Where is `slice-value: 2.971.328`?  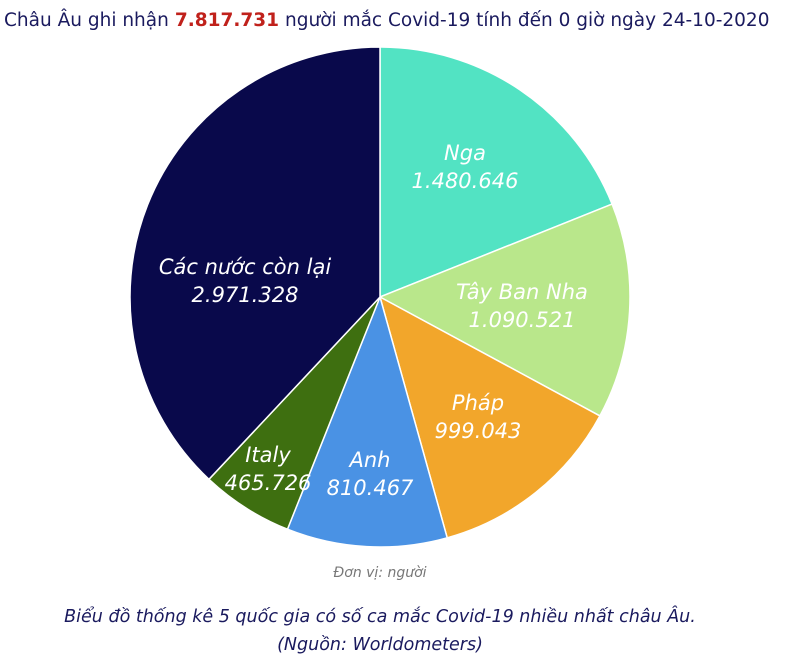
slice-value: 2.971.328 is located at coordinates (245, 295).